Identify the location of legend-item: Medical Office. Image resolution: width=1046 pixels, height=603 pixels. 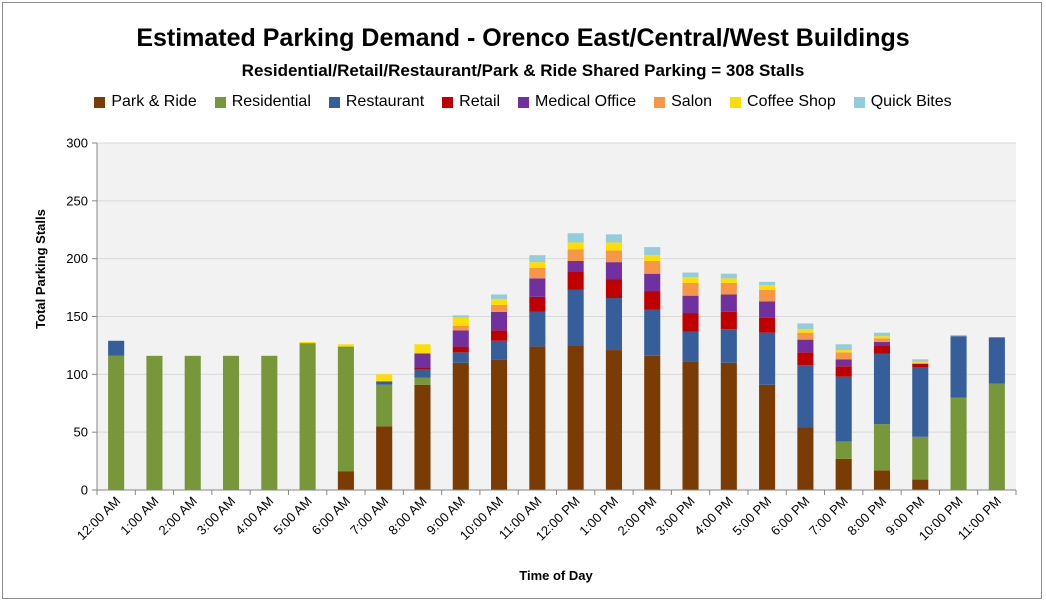
(577, 102).